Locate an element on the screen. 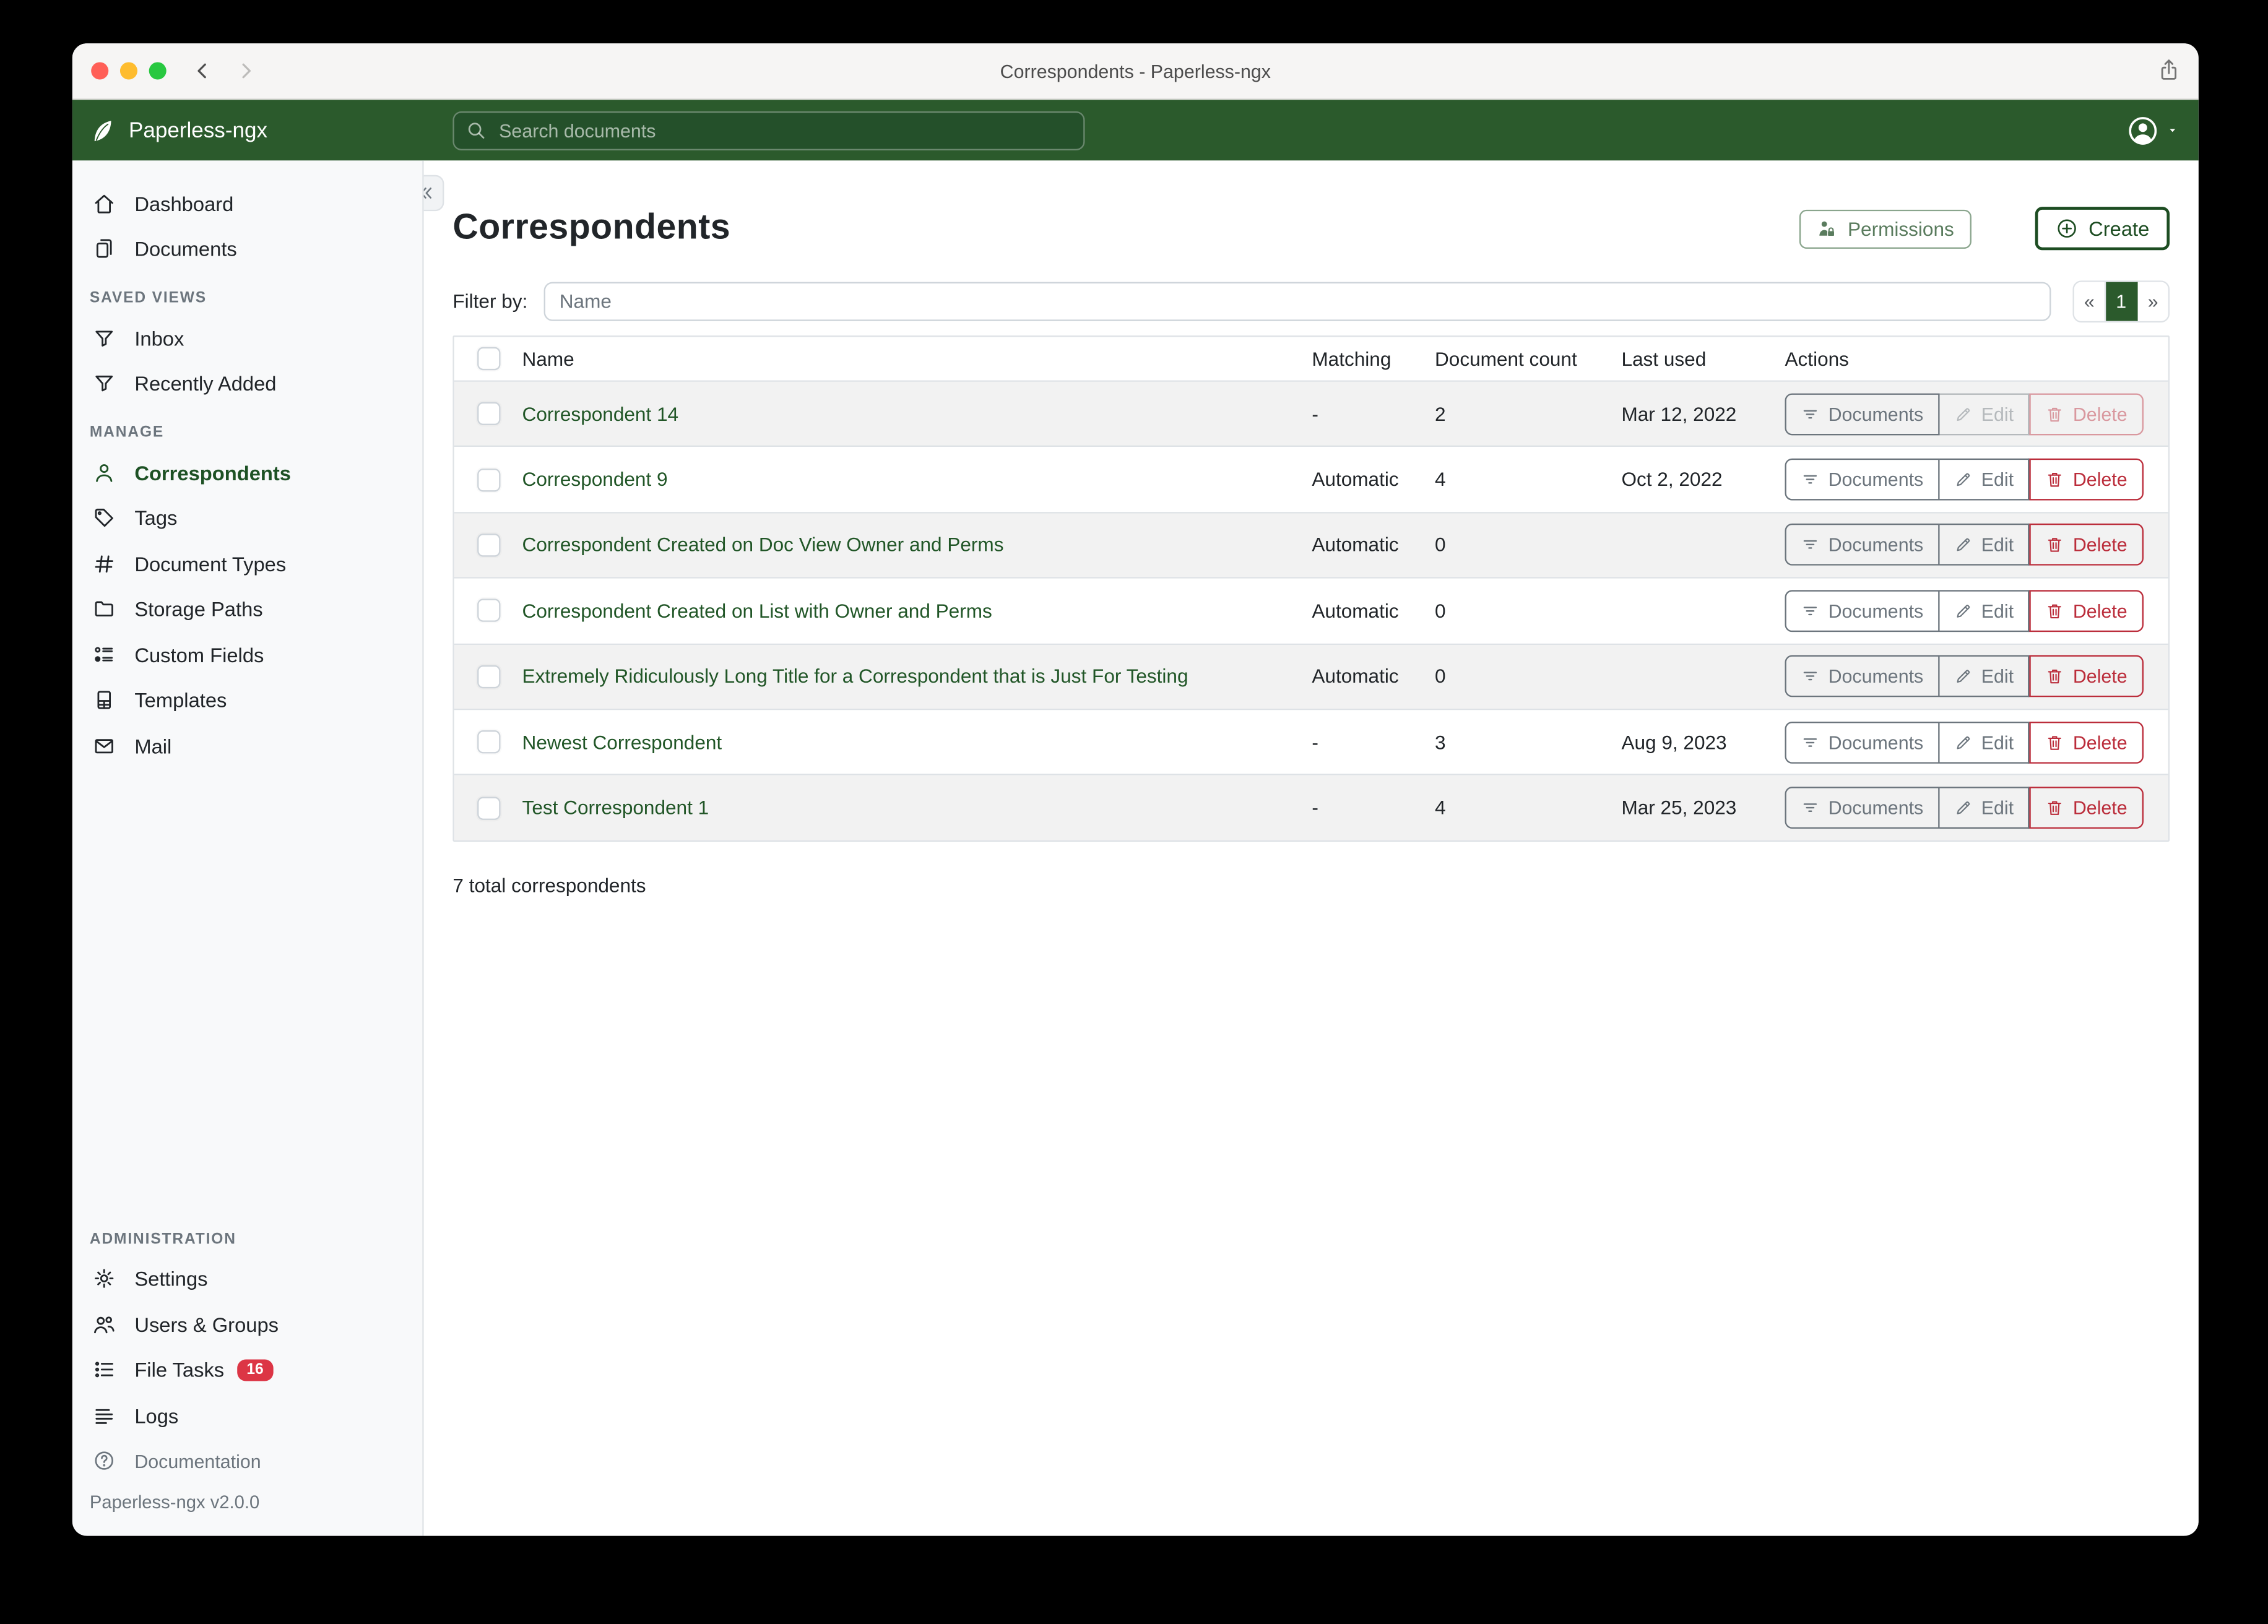 Image resolution: width=2268 pixels, height=1624 pixels. minimize-window-button is located at coordinates (128, 71).